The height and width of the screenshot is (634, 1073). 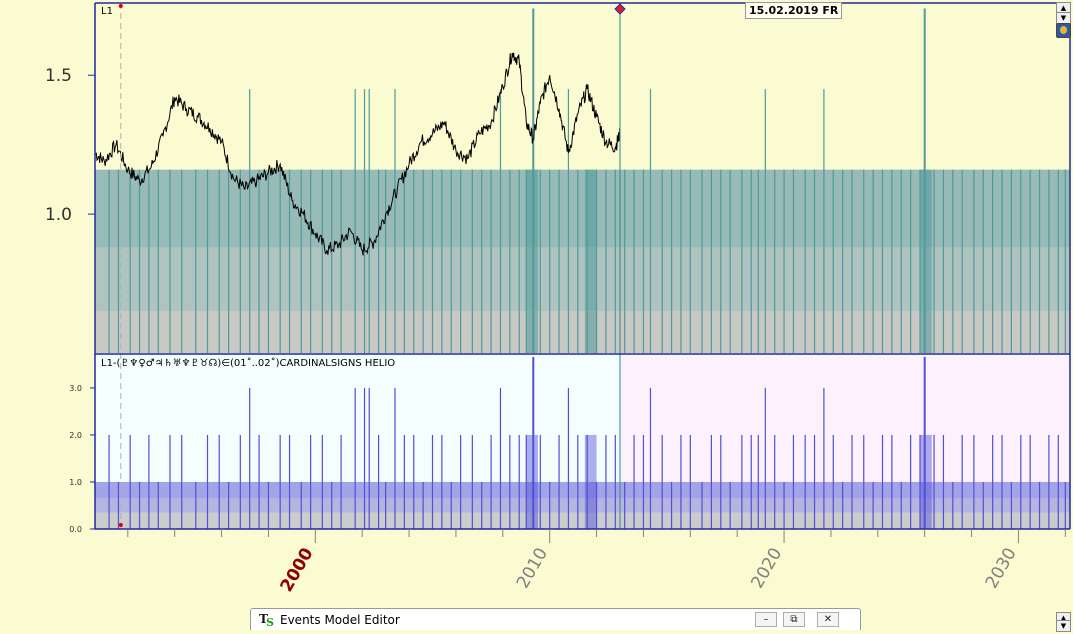 I want to click on reference-marker-bottom, so click(x=120, y=525).